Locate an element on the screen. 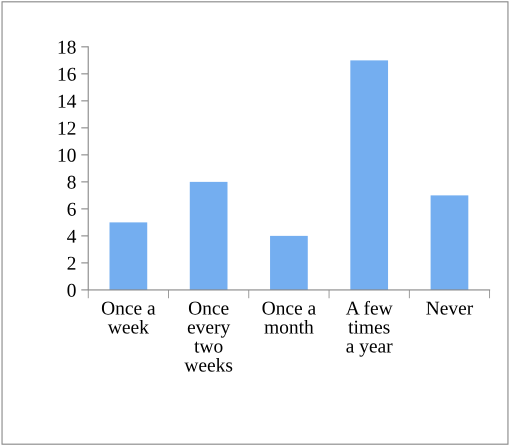 Image resolution: width=510 pixels, height=446 pixels. x-tick-label: A few times a year is located at coordinates (369, 328).